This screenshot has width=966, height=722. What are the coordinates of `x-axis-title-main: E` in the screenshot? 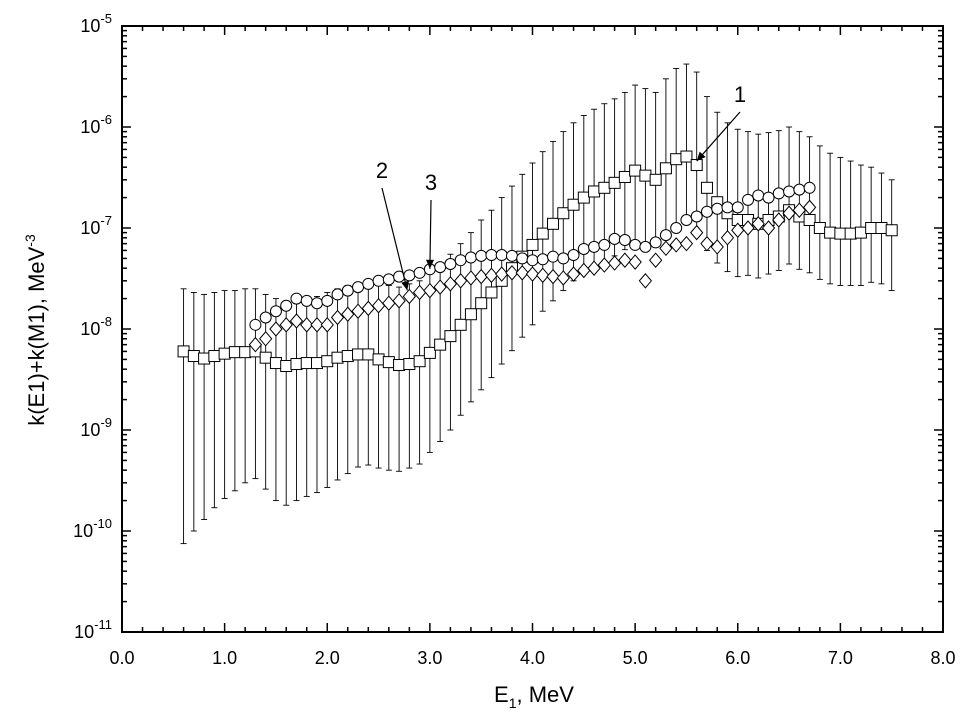 It's located at (501, 694).